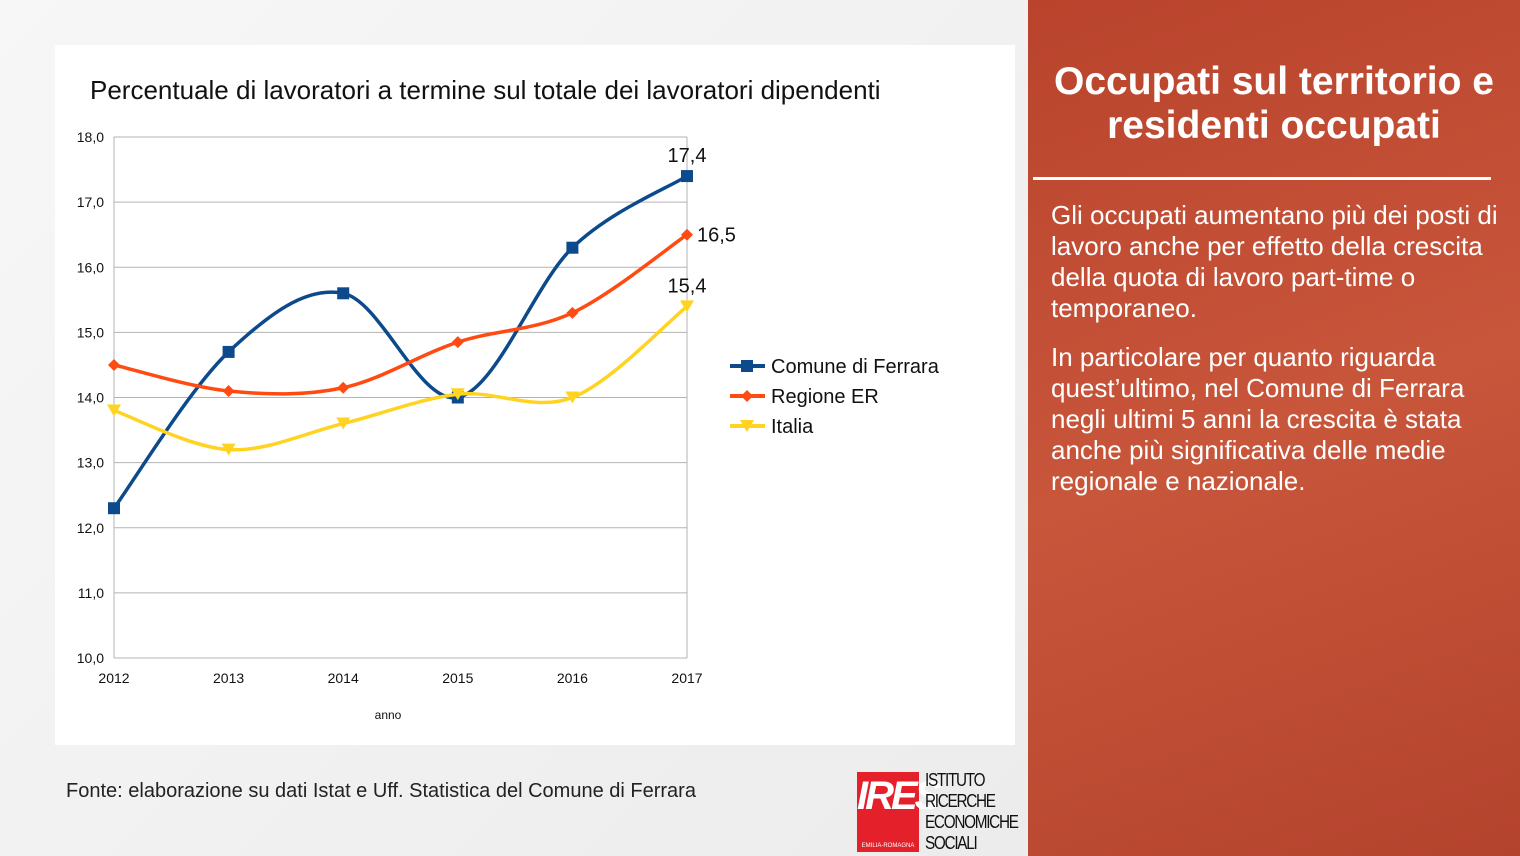 This screenshot has width=1520, height=856. I want to click on logo-mark: IRES EMILIA-ROMAGNA, so click(899, 812).